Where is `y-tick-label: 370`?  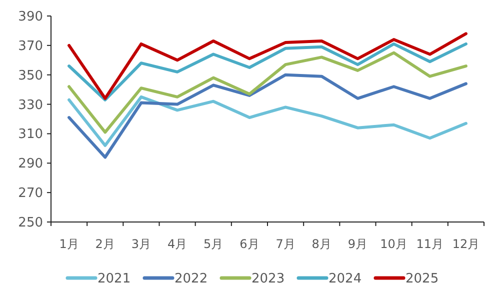 y-tick-label: 370 is located at coordinates (30, 46).